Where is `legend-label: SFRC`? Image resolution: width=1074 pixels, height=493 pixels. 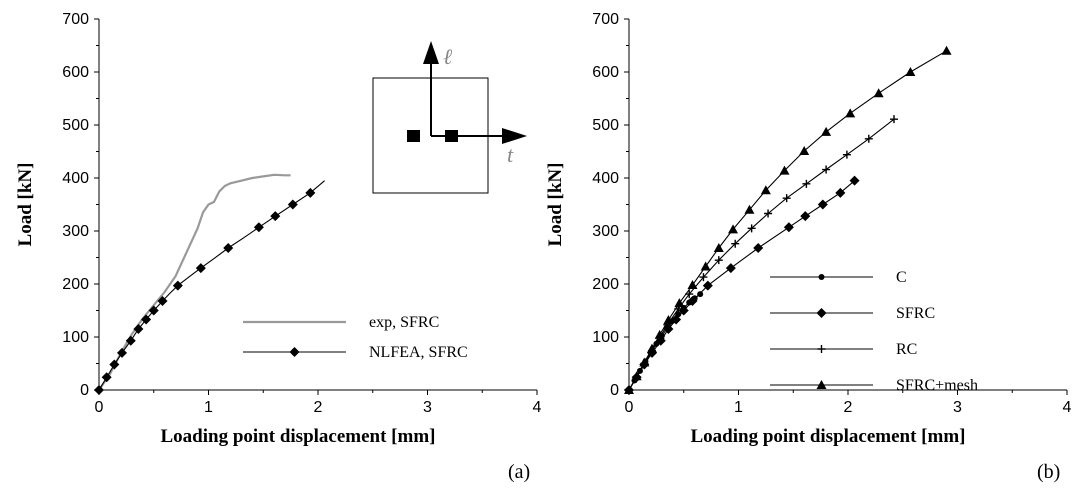 legend-label: SFRC is located at coordinates (915, 313).